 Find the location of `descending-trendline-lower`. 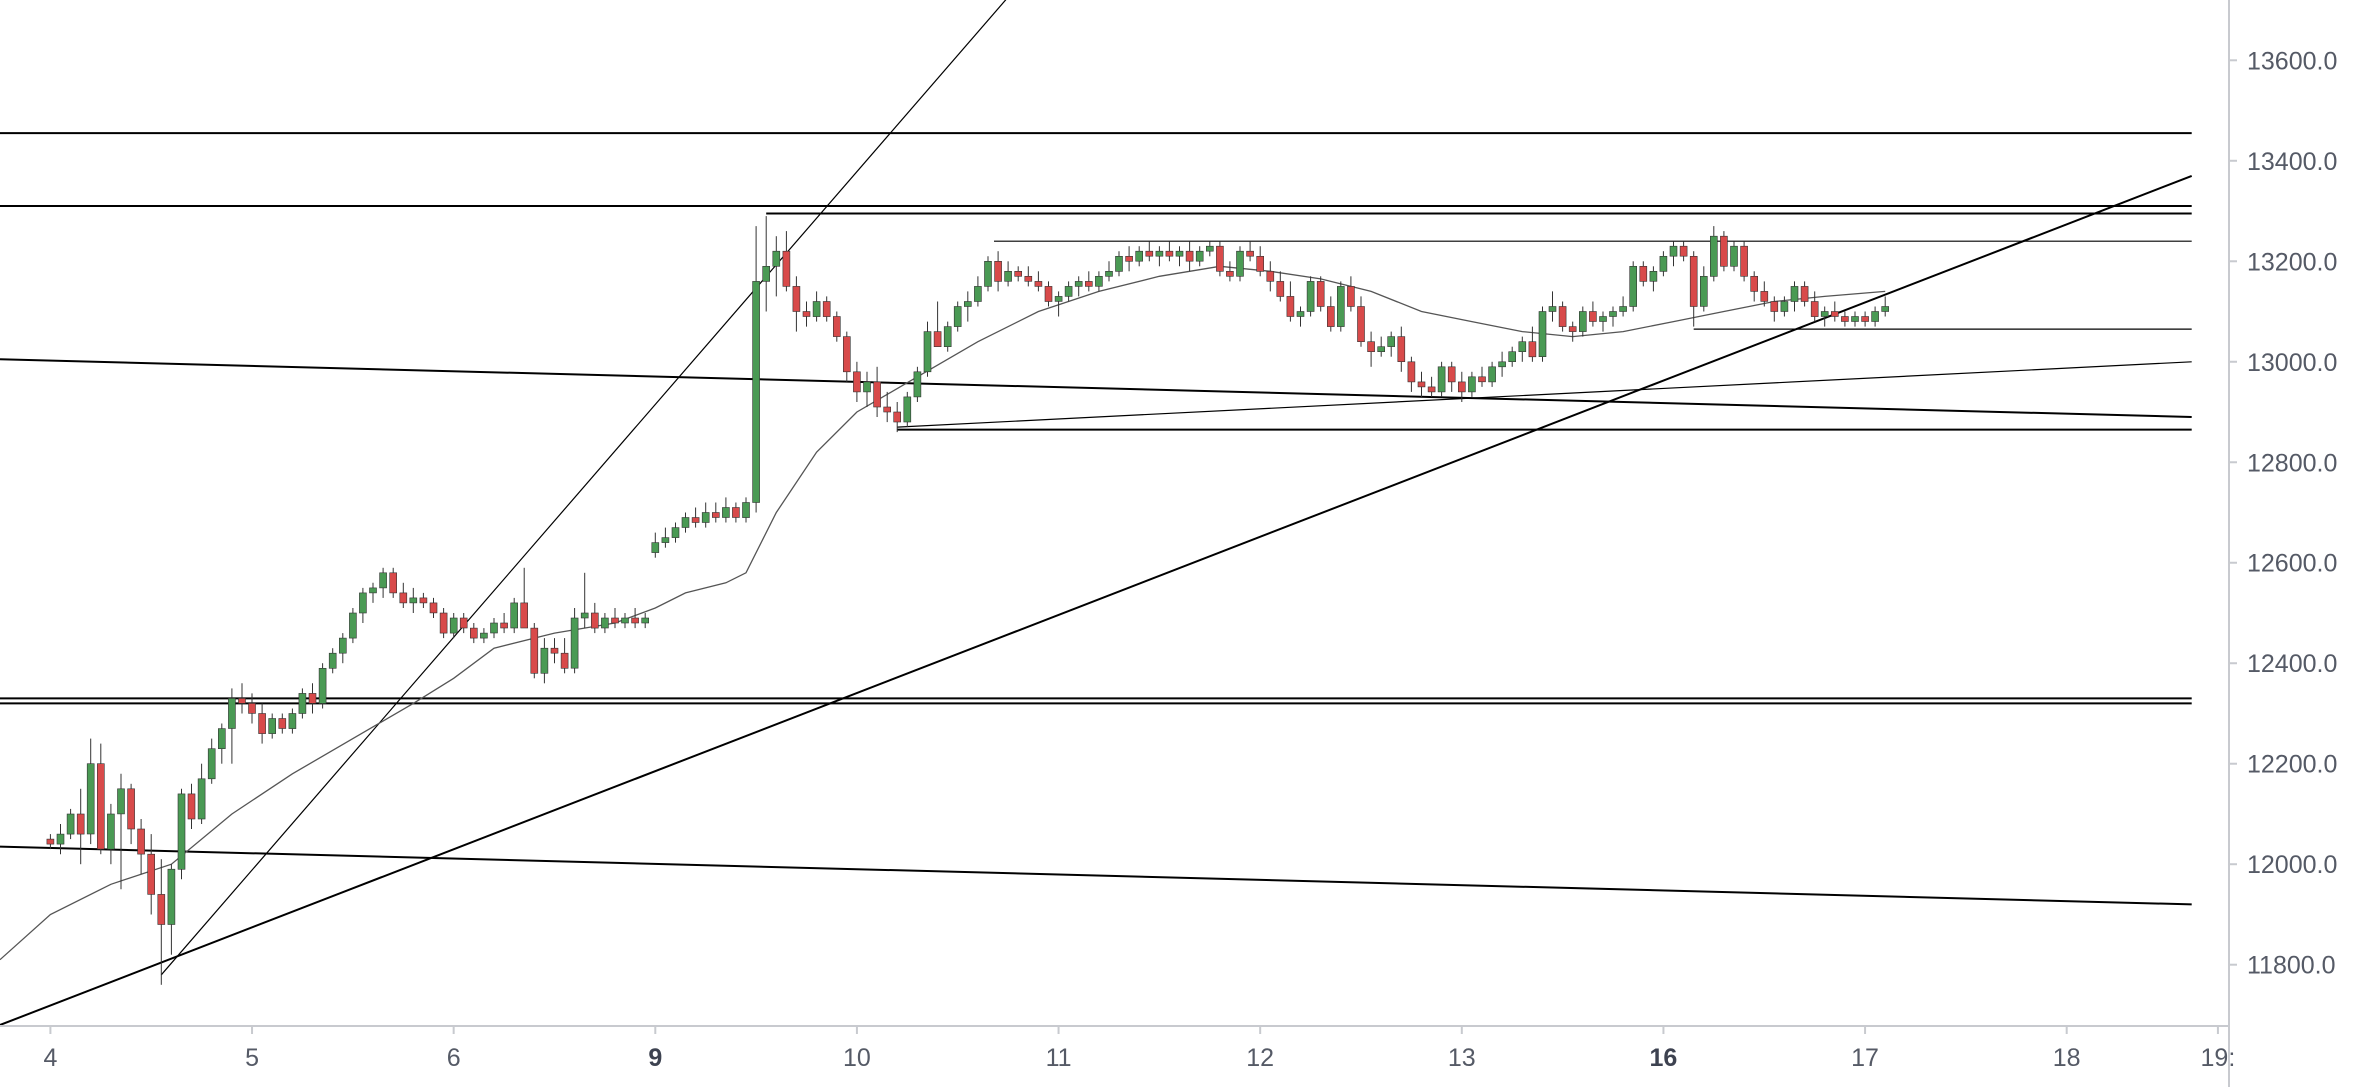

descending-trendline-lower is located at coordinates (1096, 875).